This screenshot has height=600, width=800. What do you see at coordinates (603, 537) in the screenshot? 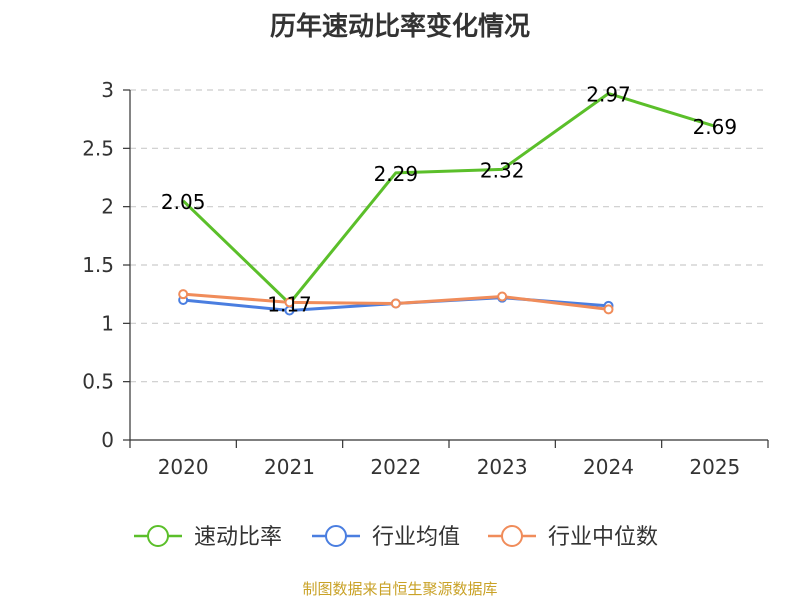
I see `legend-label: 行业中位数` at bounding box center [603, 537].